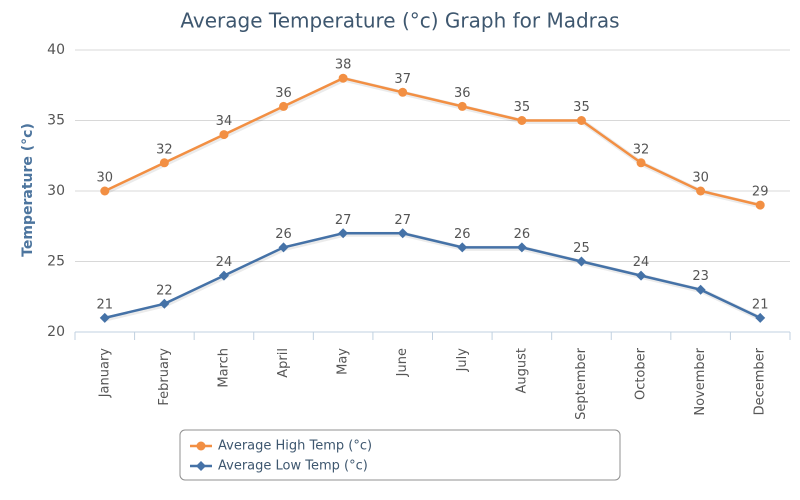 The image size is (800, 500). I want to click on x-tick-label: April, so click(283, 363).